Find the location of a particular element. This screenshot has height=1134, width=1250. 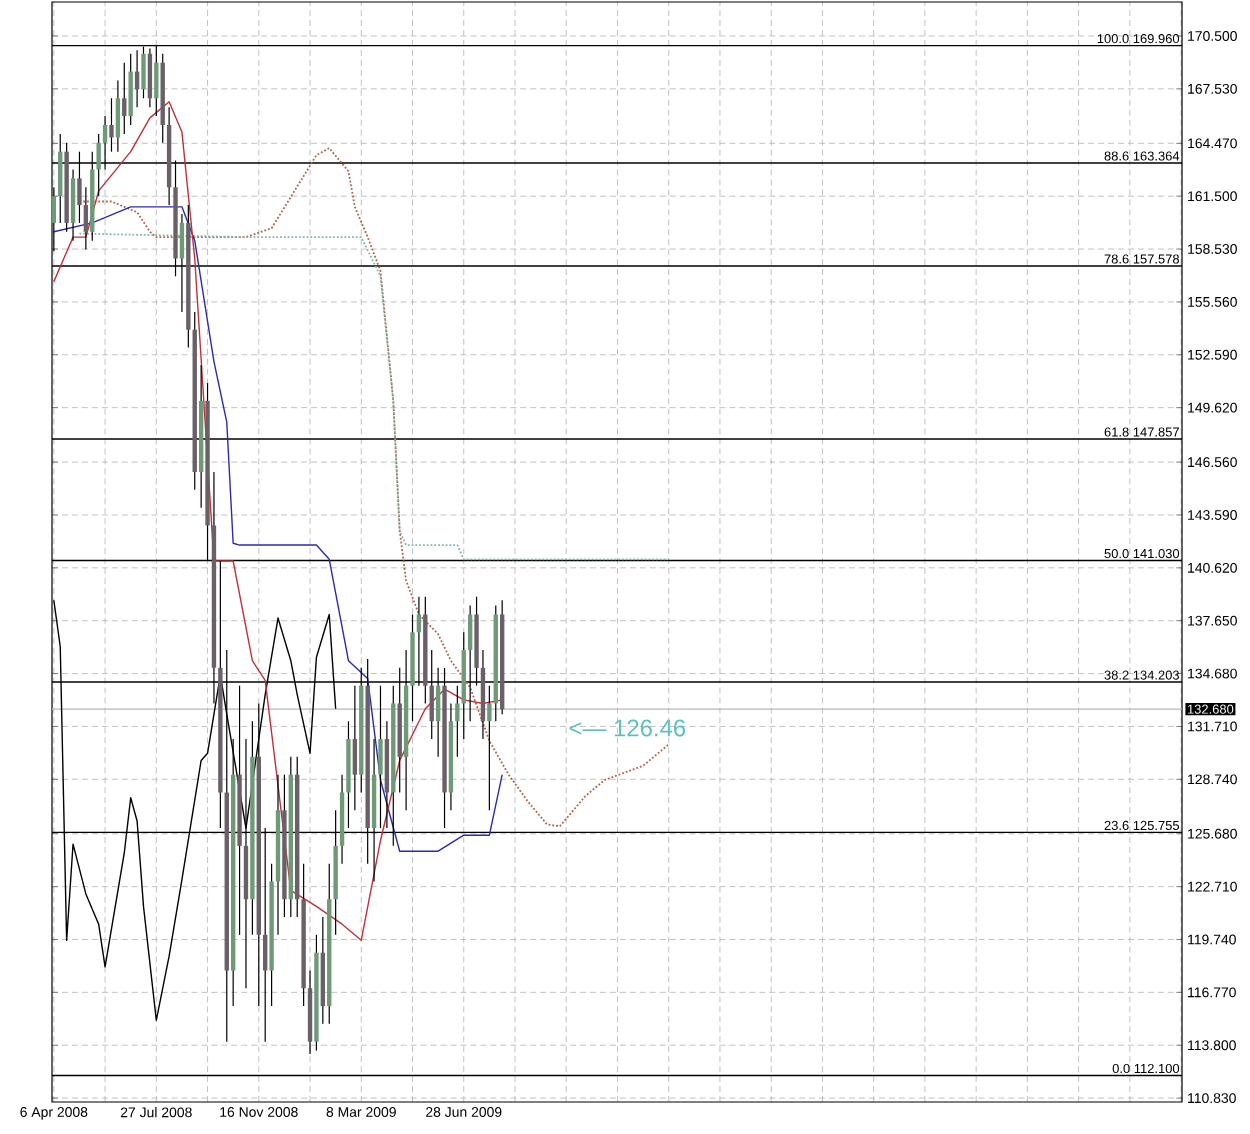

line-series is located at coordinates (374, 396).